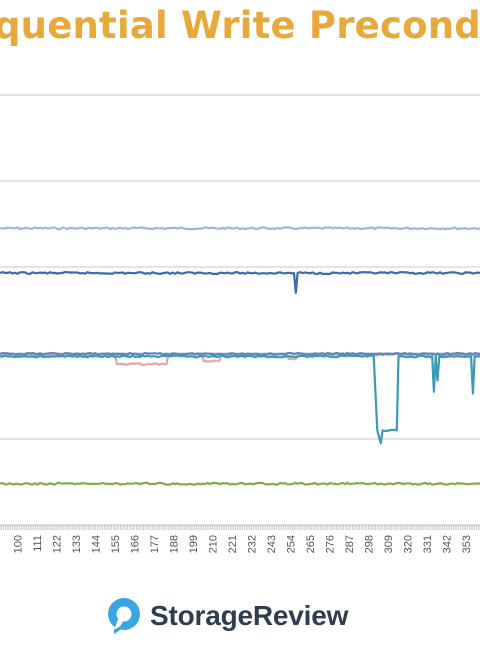  What do you see at coordinates (38, 543) in the screenshot?
I see `x-tick-label: 111` at bounding box center [38, 543].